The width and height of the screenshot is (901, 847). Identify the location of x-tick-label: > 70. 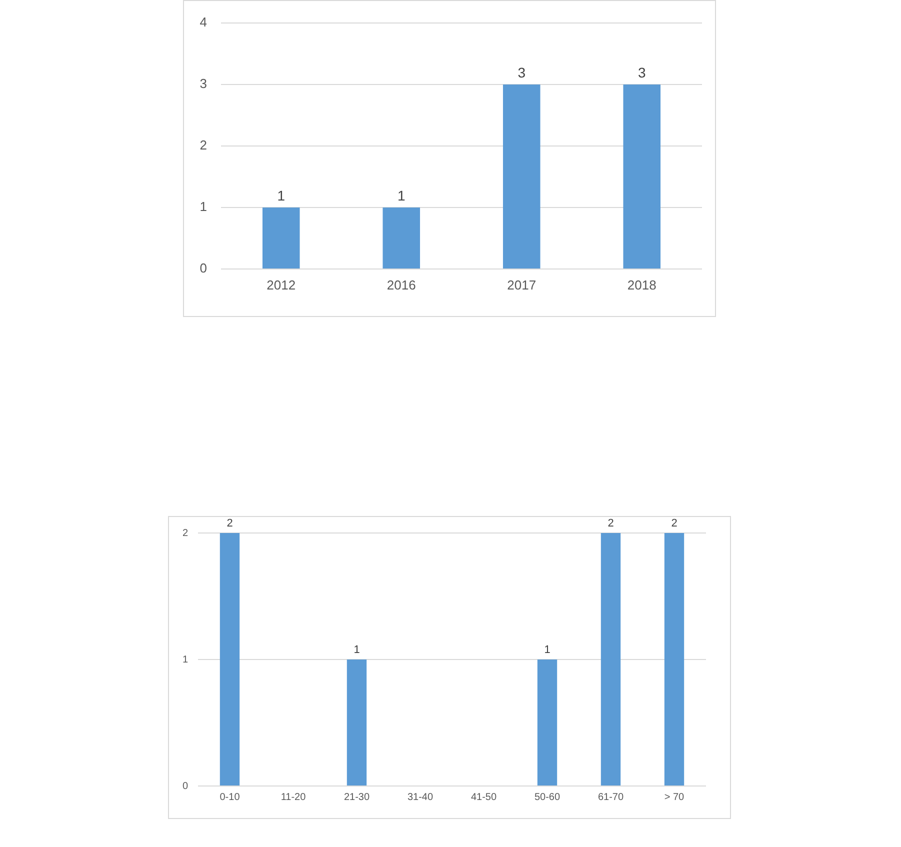
(674, 797).